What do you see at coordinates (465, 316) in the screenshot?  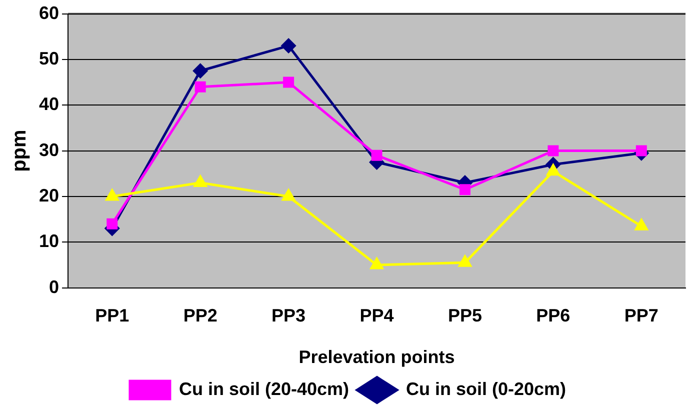 I see `x-tick-label: PP5` at bounding box center [465, 316].